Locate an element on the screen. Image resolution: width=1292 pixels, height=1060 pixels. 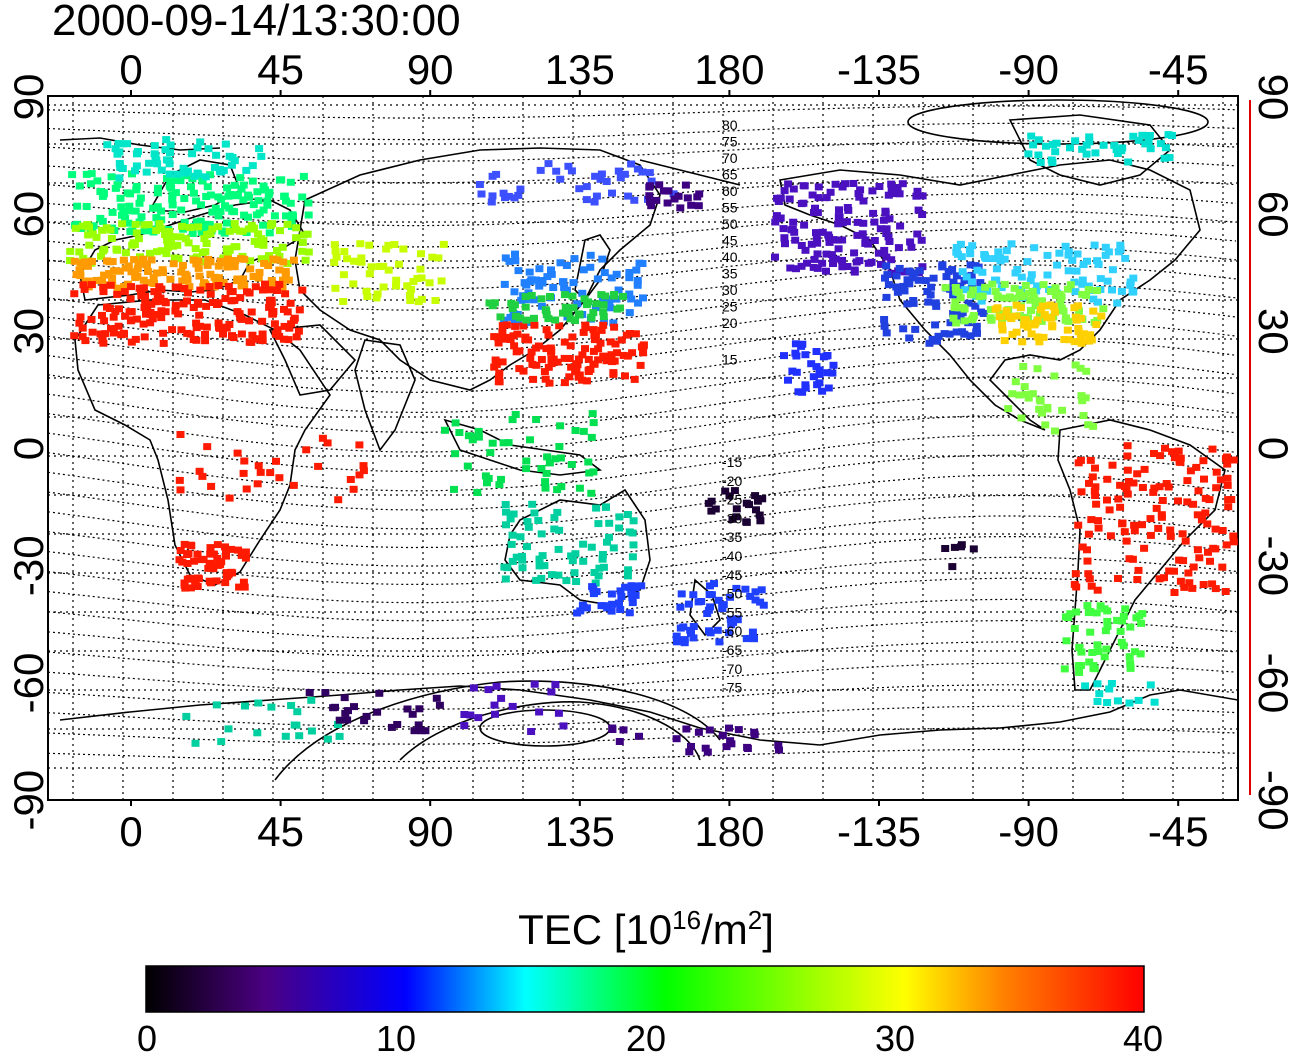
colorbar-title-mid: /m is located at coordinates (724, 929).